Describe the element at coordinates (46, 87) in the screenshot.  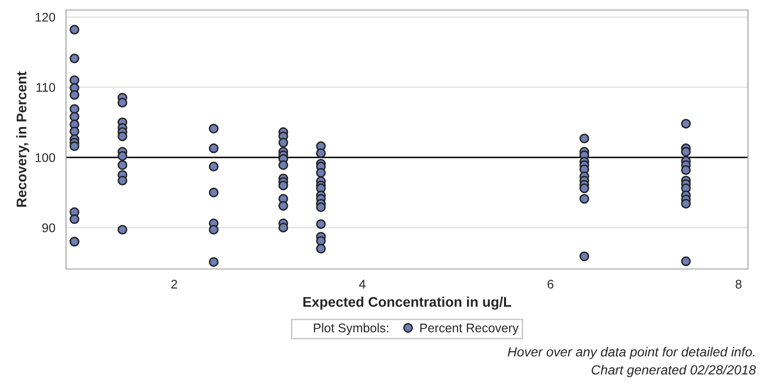
I see `y-tick-label: 110` at that location.